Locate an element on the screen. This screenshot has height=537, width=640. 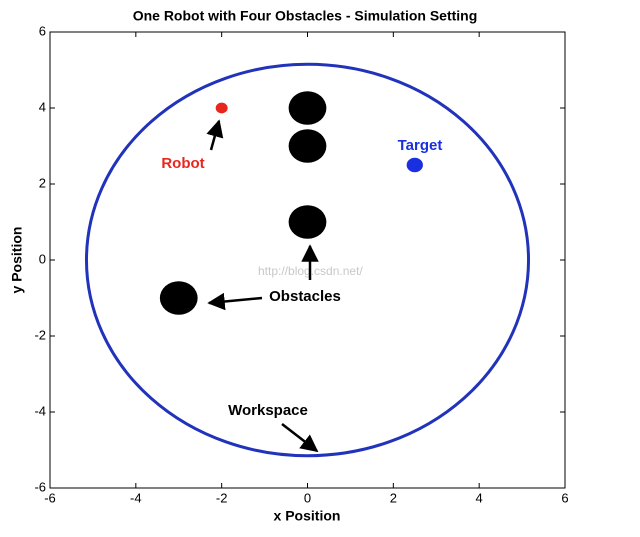
y-tick-label: 0 is located at coordinates (42, 258).